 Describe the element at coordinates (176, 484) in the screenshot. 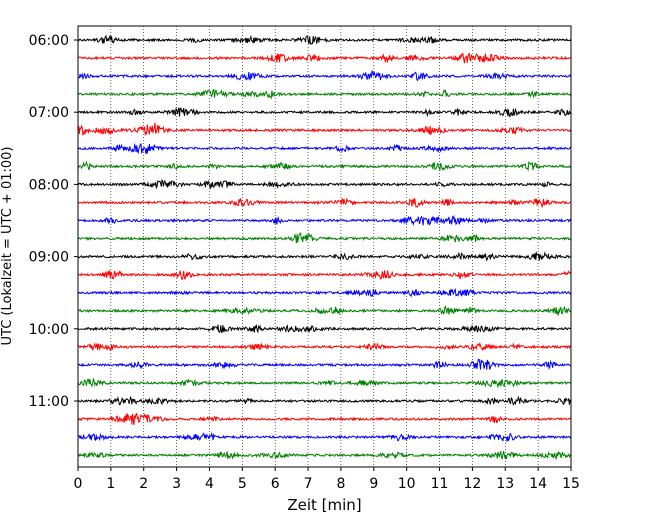

I see `x-tick-label: 3` at that location.